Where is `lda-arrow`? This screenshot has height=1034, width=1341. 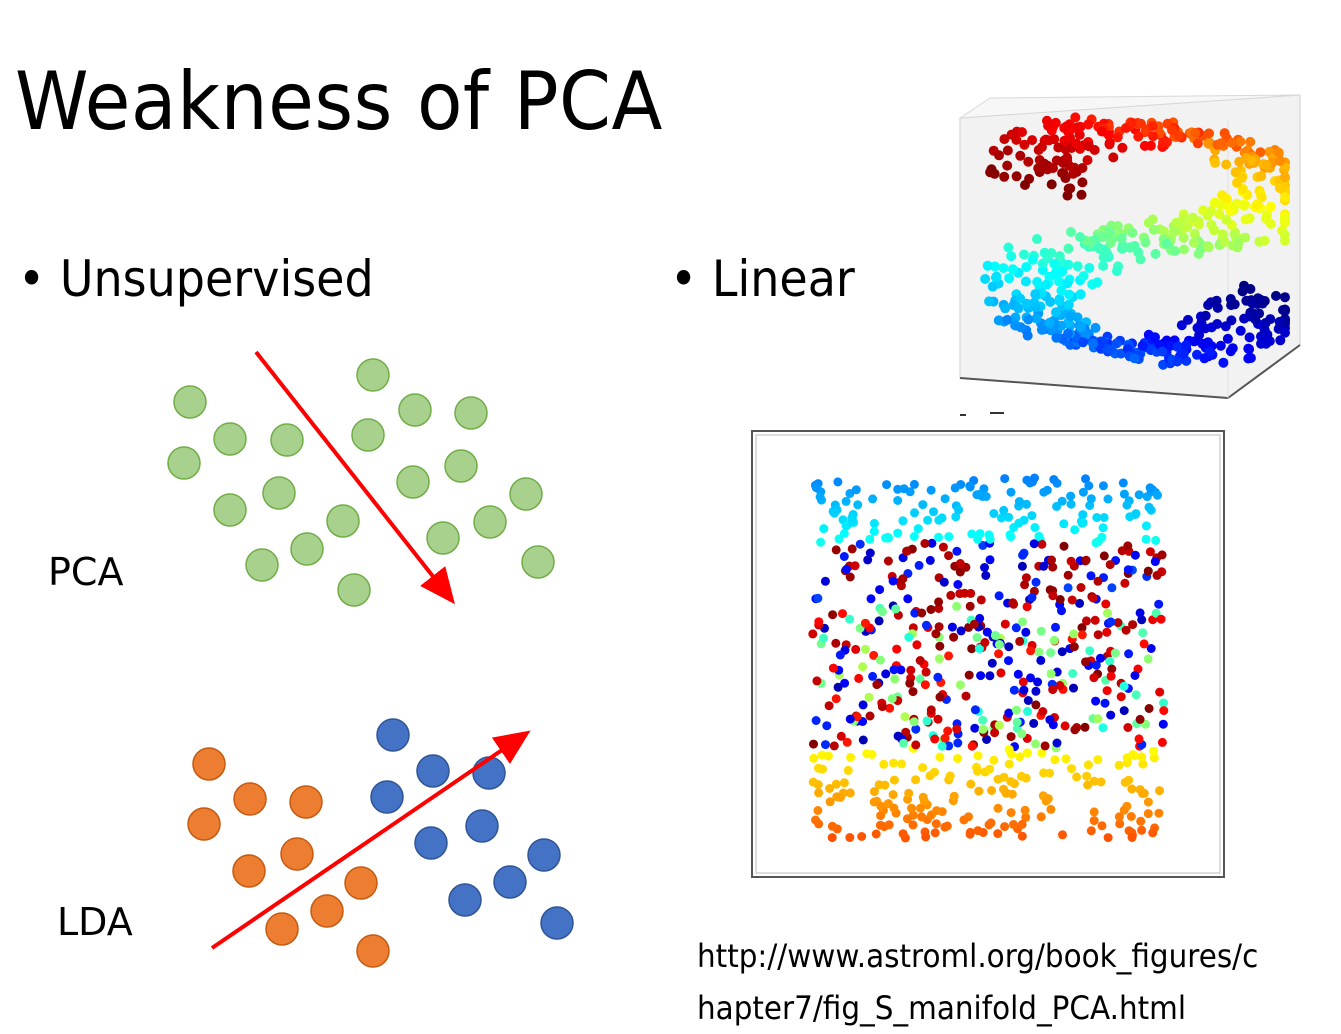
lda-arrow is located at coordinates (370, 840).